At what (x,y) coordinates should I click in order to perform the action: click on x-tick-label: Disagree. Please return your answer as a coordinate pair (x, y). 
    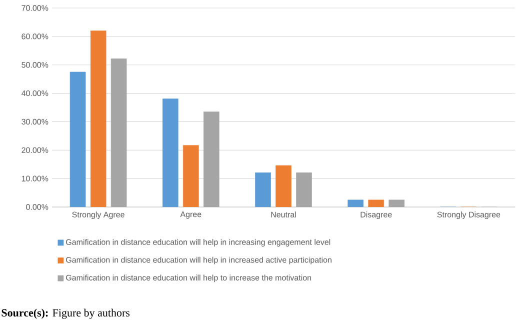
    Looking at the image, I should click on (376, 215).